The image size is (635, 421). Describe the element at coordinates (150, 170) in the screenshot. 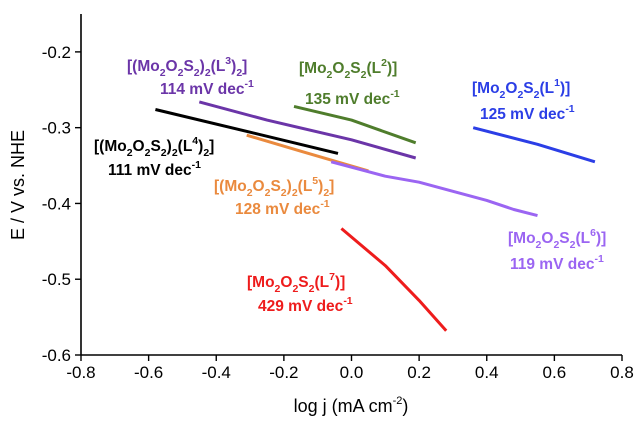

I see `slope-value: 111 mV dec` at that location.